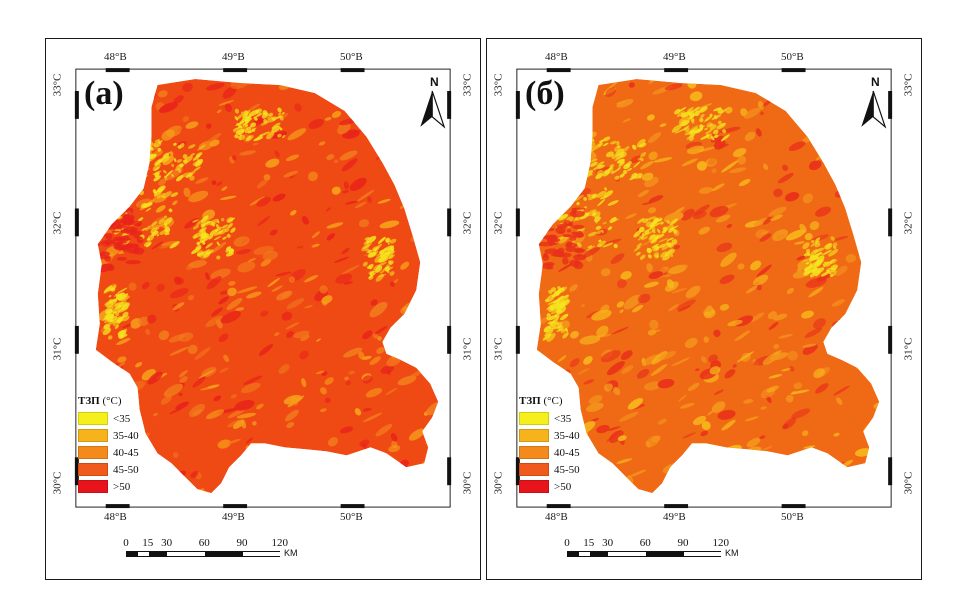 This screenshot has width=963, height=598. What do you see at coordinates (545, 93) in the screenshot?
I see `panel-letter: (б)` at bounding box center [545, 93].